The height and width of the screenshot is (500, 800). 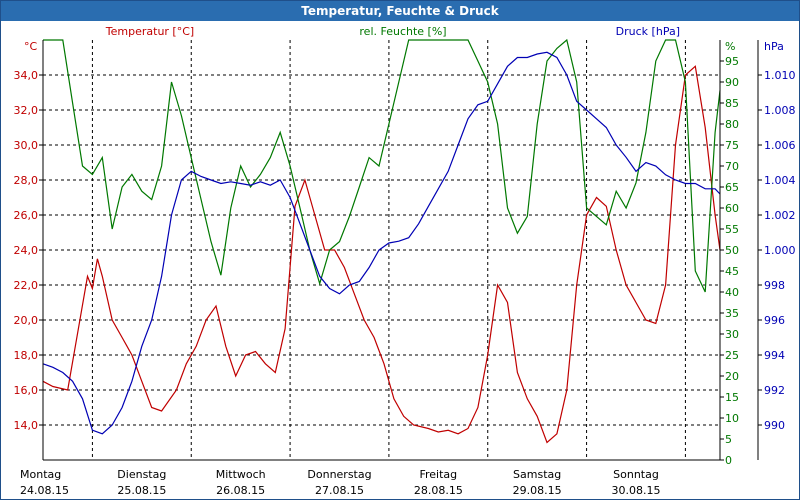 What do you see at coordinates (402, 31) in the screenshot?
I see `humidity-axis-title: rel. Feuchte [%]` at bounding box center [402, 31].